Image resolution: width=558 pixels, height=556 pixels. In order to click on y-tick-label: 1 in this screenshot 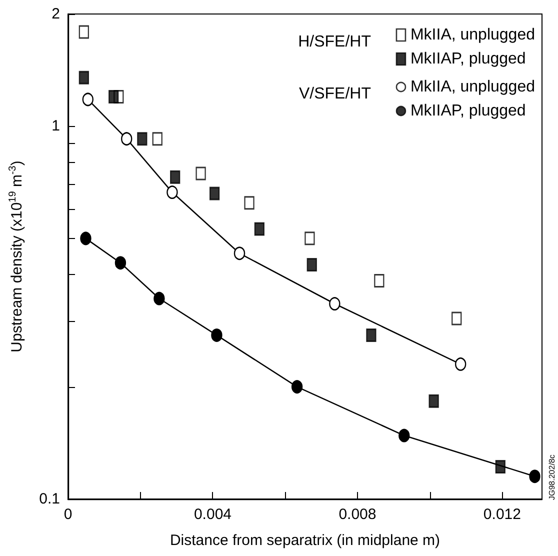, I will do `click(56, 126)`.